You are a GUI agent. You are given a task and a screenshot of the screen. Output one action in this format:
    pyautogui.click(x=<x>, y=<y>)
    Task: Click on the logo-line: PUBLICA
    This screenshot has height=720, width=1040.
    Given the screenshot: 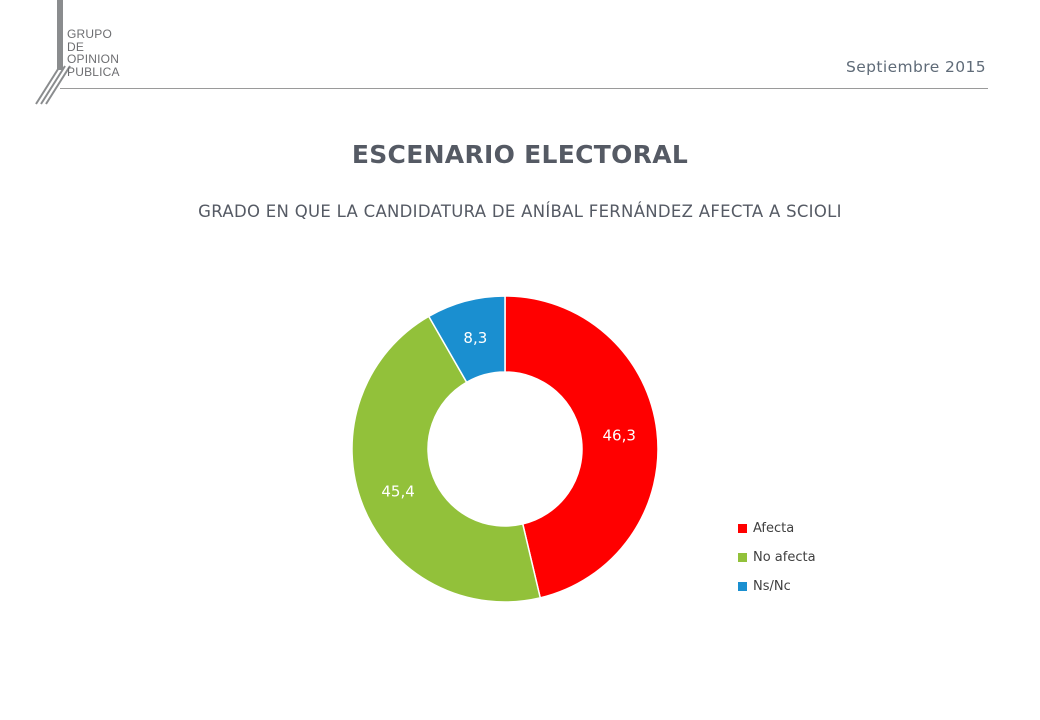 What is the action you would take?
    pyautogui.click(x=93, y=71)
    